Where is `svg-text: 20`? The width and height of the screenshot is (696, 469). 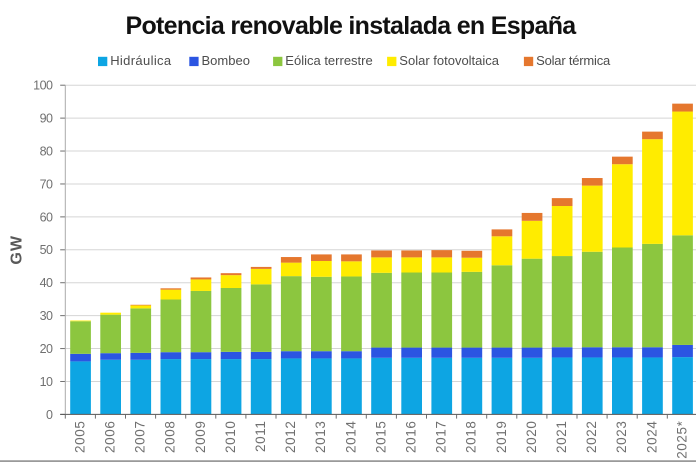
svg-text: 20 is located at coordinates (46, 349).